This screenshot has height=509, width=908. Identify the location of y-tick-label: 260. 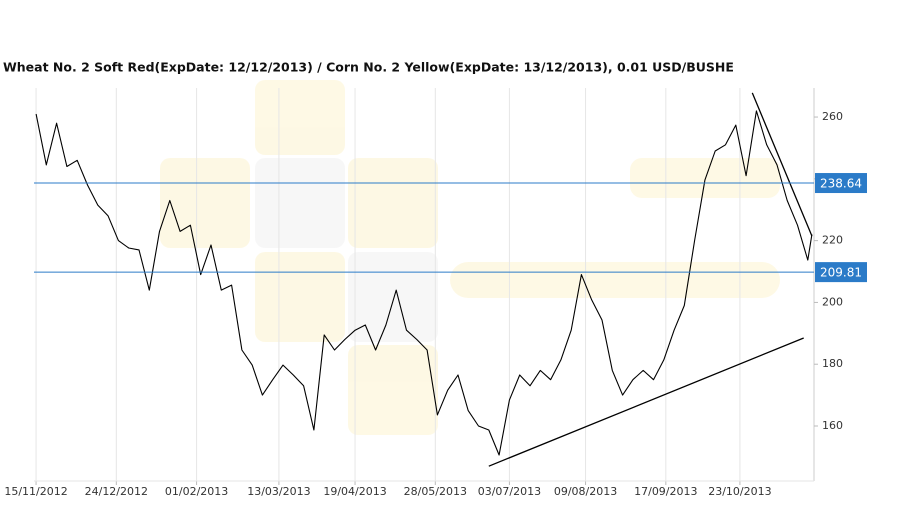
(832, 116).